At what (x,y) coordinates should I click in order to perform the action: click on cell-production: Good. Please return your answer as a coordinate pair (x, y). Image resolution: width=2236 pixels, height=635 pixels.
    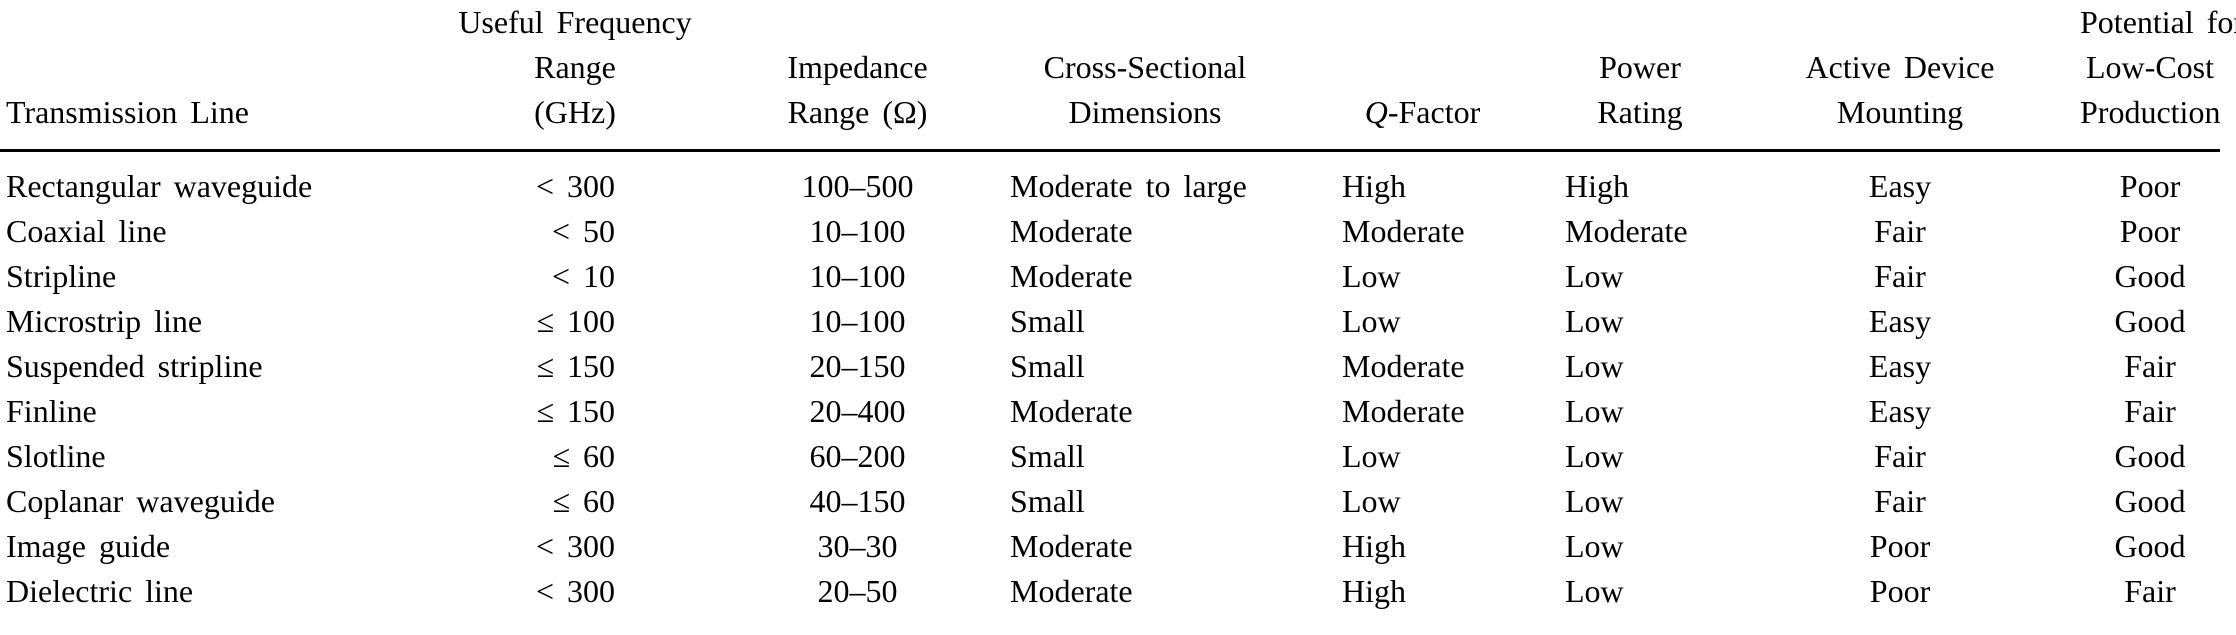
    Looking at the image, I should click on (2150, 456).